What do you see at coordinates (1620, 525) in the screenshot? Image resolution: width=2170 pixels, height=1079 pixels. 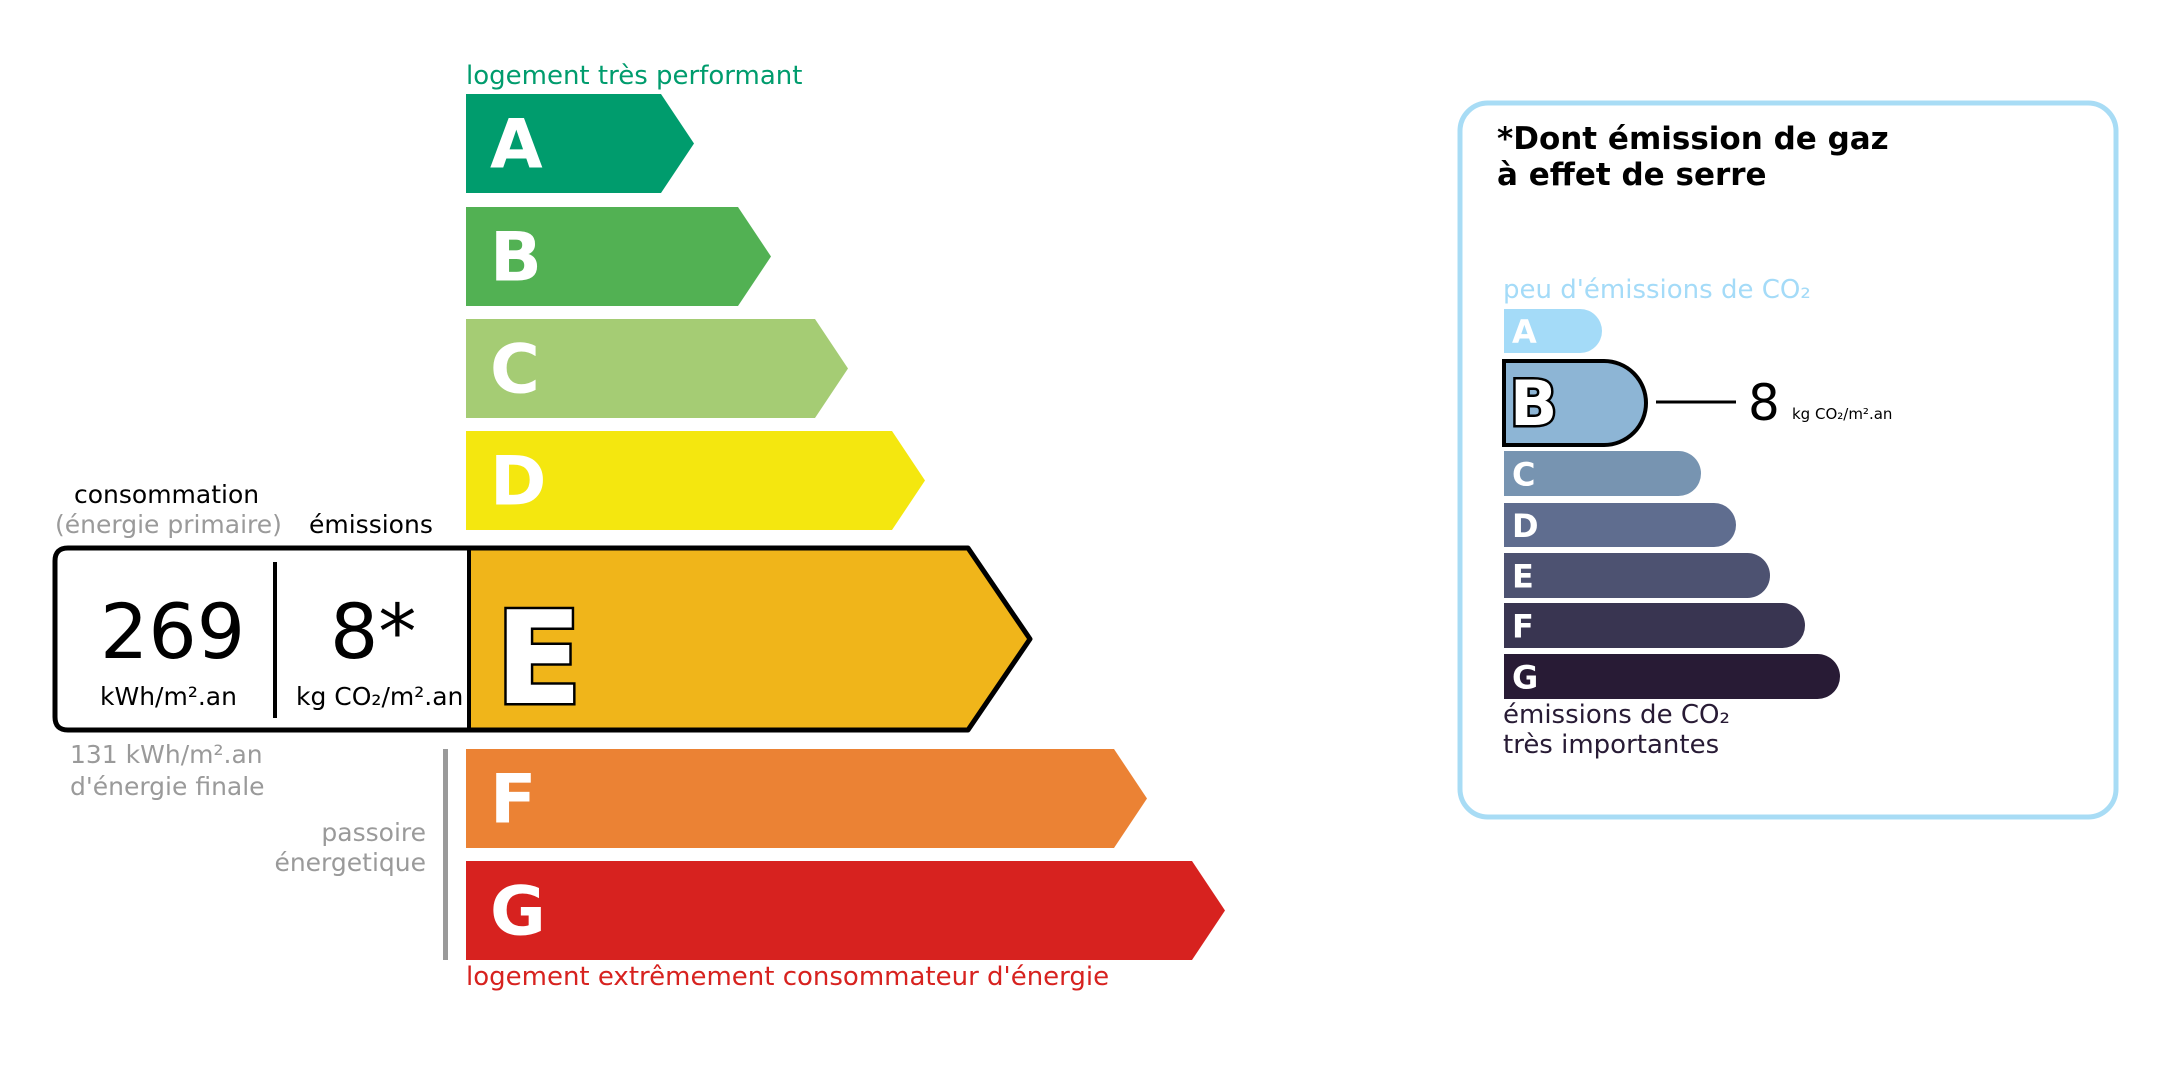 I see `ges-bar-d` at bounding box center [1620, 525].